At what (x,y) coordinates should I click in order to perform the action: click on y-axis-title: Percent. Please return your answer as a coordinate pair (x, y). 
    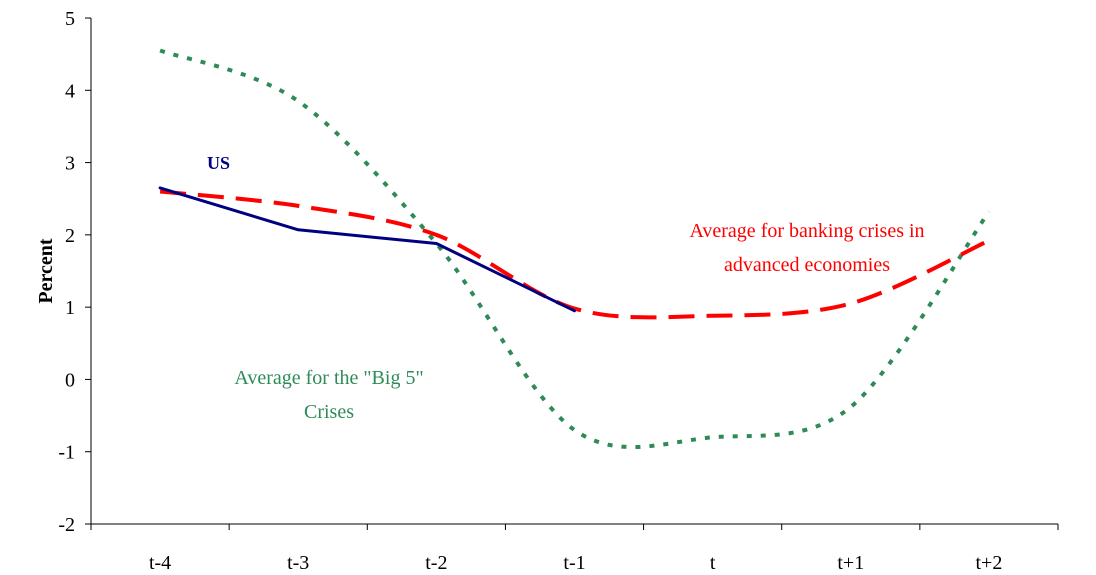
    Looking at the image, I should click on (46, 270).